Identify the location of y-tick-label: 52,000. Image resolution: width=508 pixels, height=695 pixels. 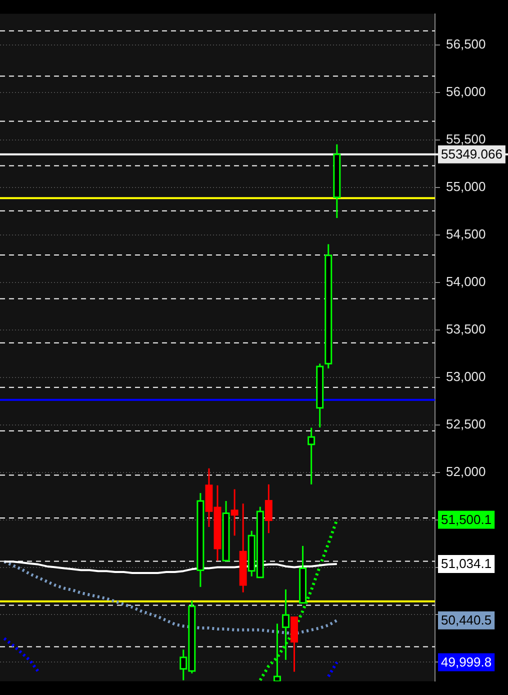
(466, 471).